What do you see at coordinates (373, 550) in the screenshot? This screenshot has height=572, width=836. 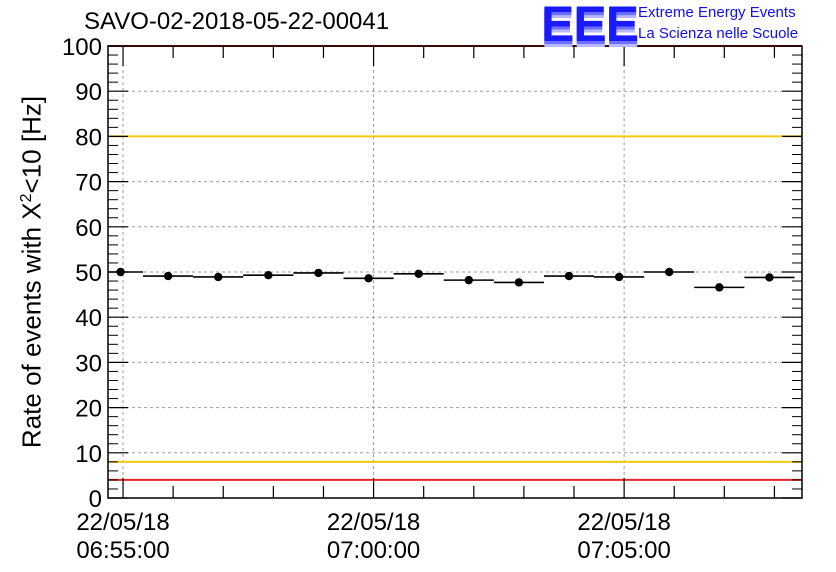 I see `x-tick-time-label: 07:00:00` at bounding box center [373, 550].